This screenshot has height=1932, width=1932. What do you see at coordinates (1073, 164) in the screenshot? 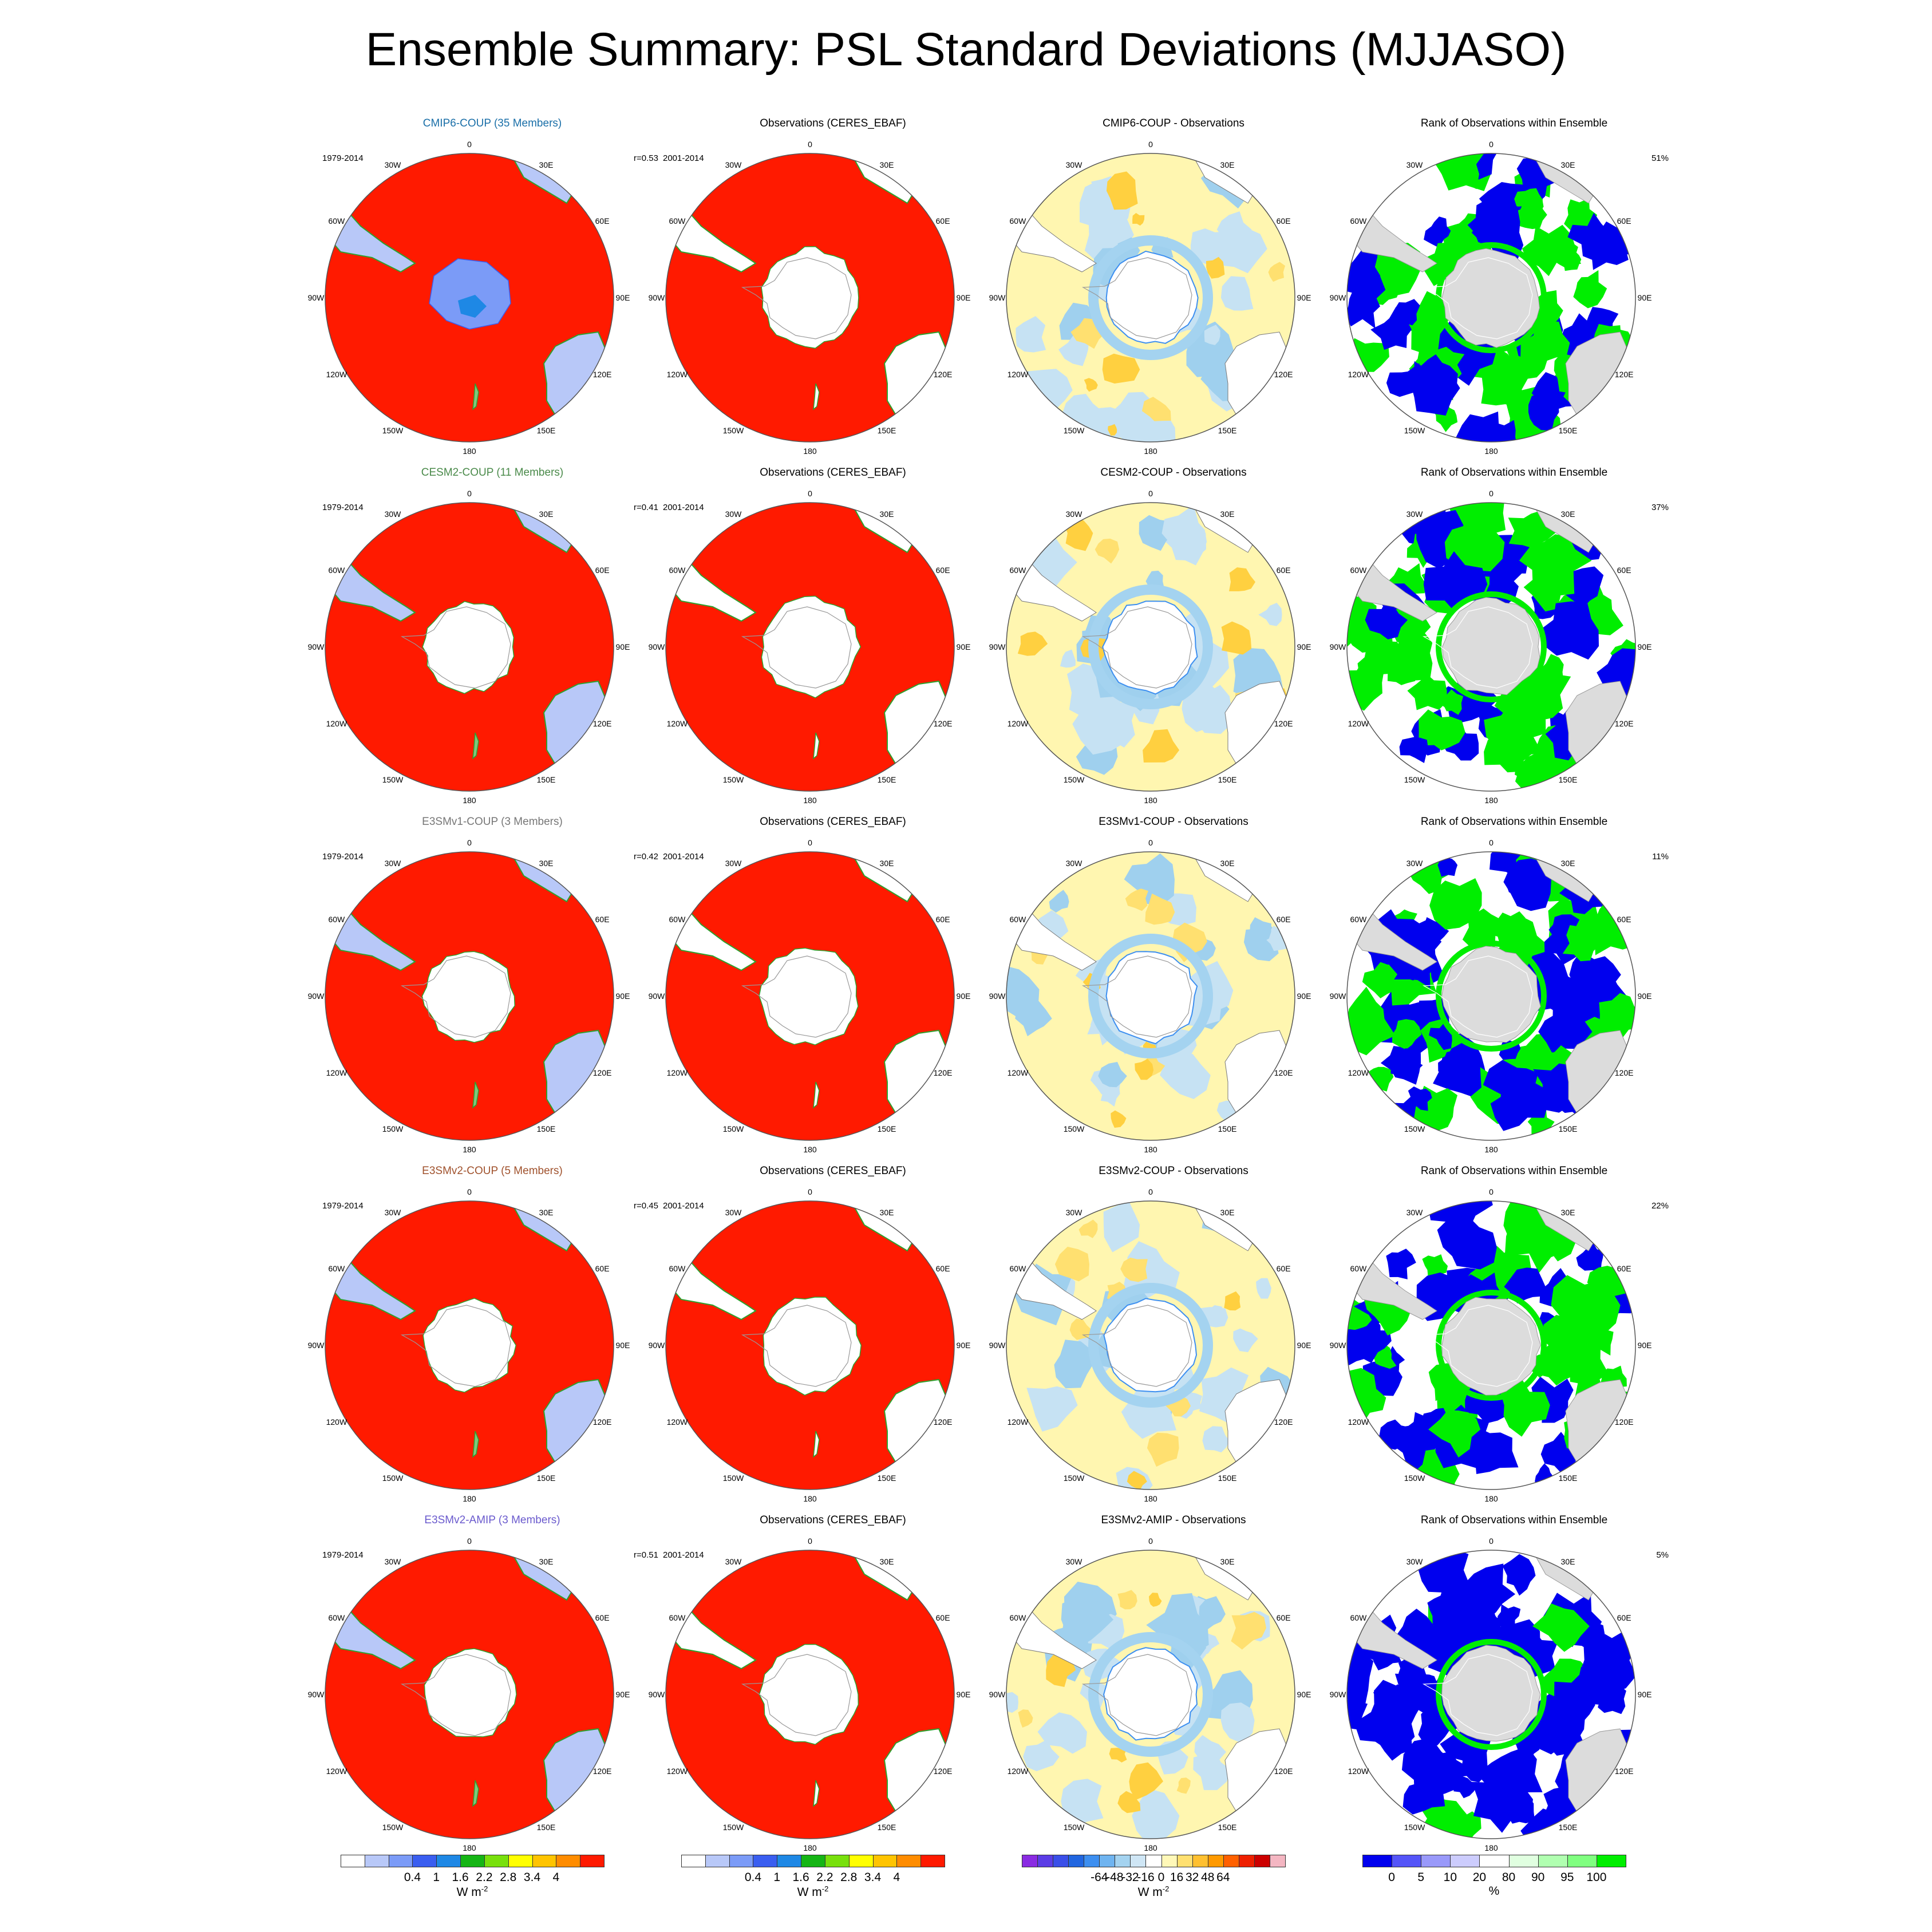
I see `longitude-label: 30W` at bounding box center [1073, 164].